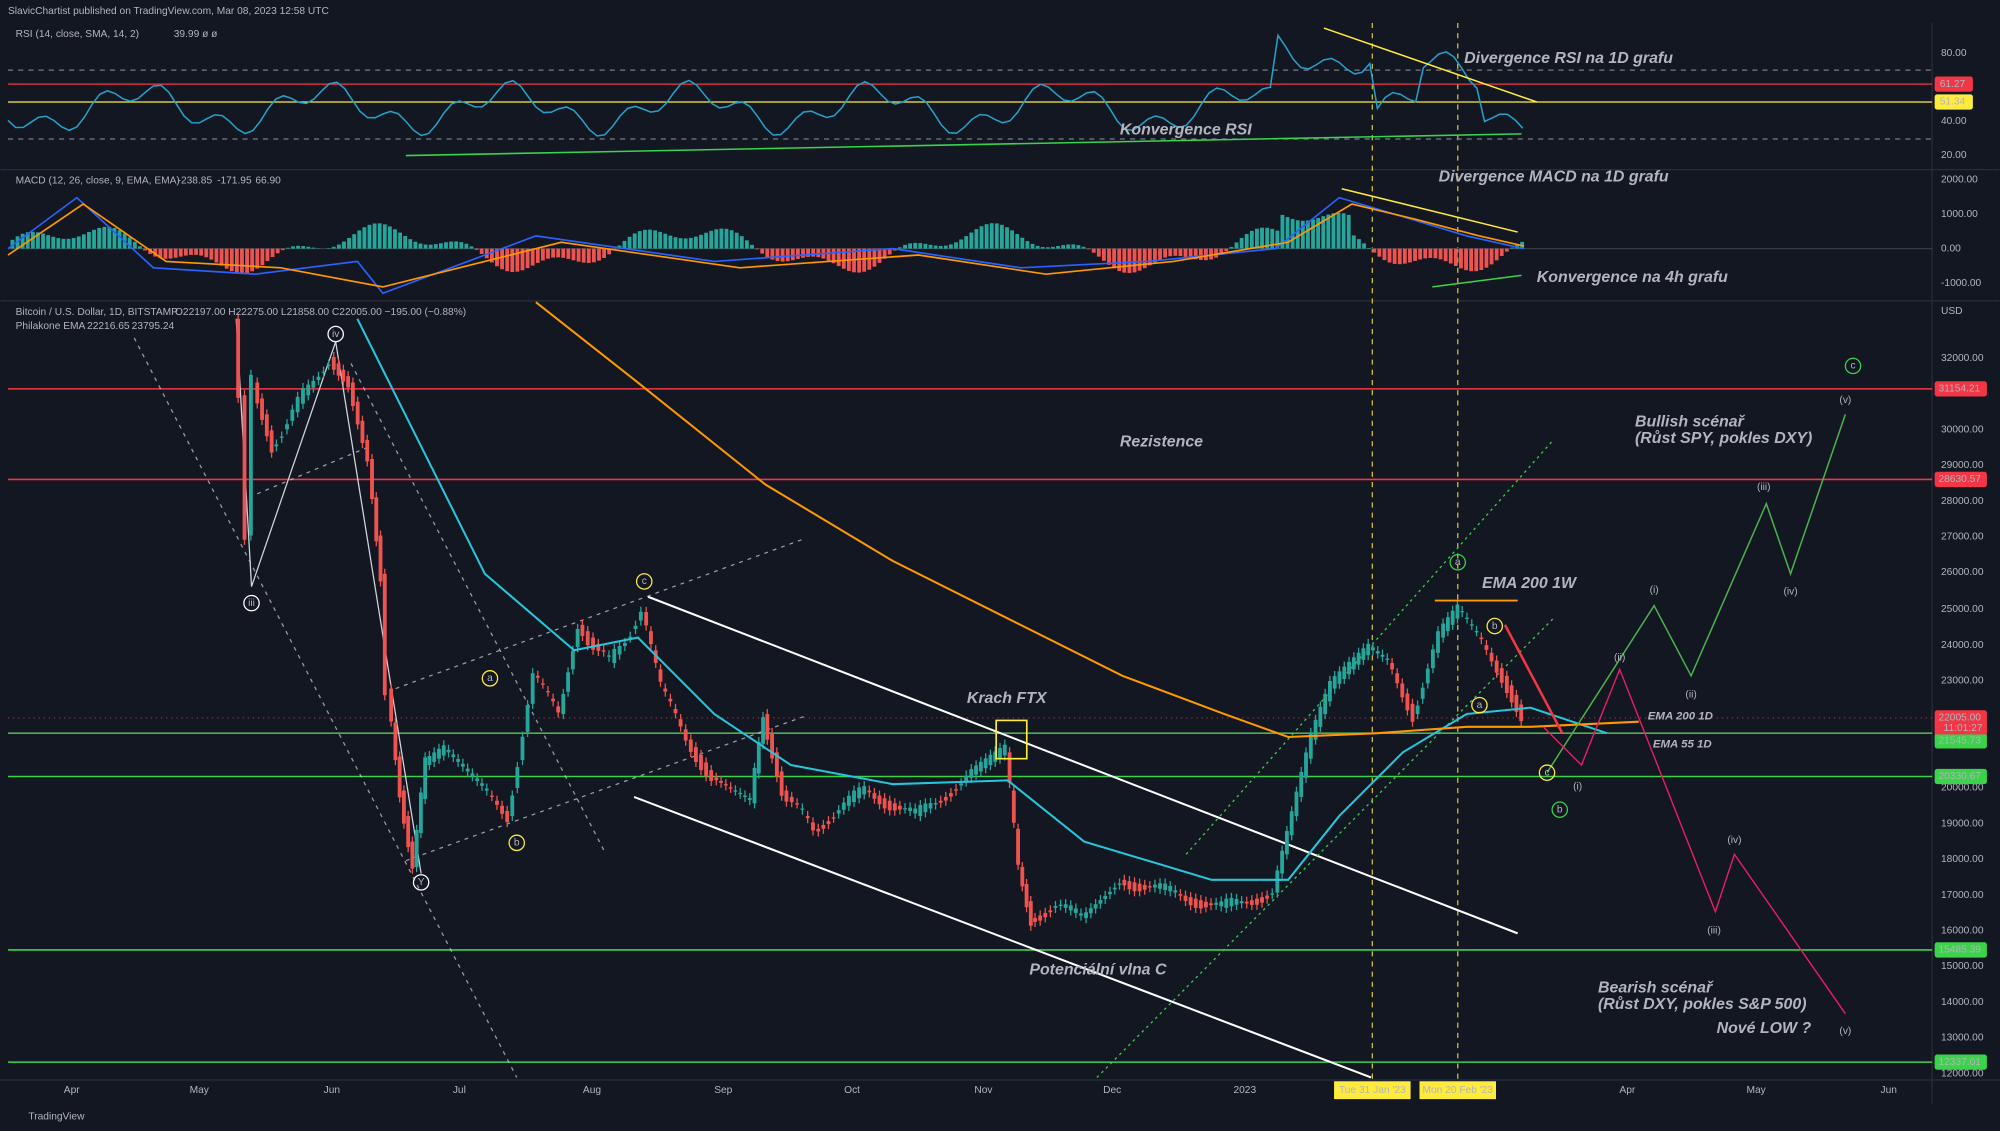 This screenshot has width=2000, height=1131. Describe the element at coordinates (1959, 1062) in the screenshot. I see `price-badge: 12337.01` at that location.